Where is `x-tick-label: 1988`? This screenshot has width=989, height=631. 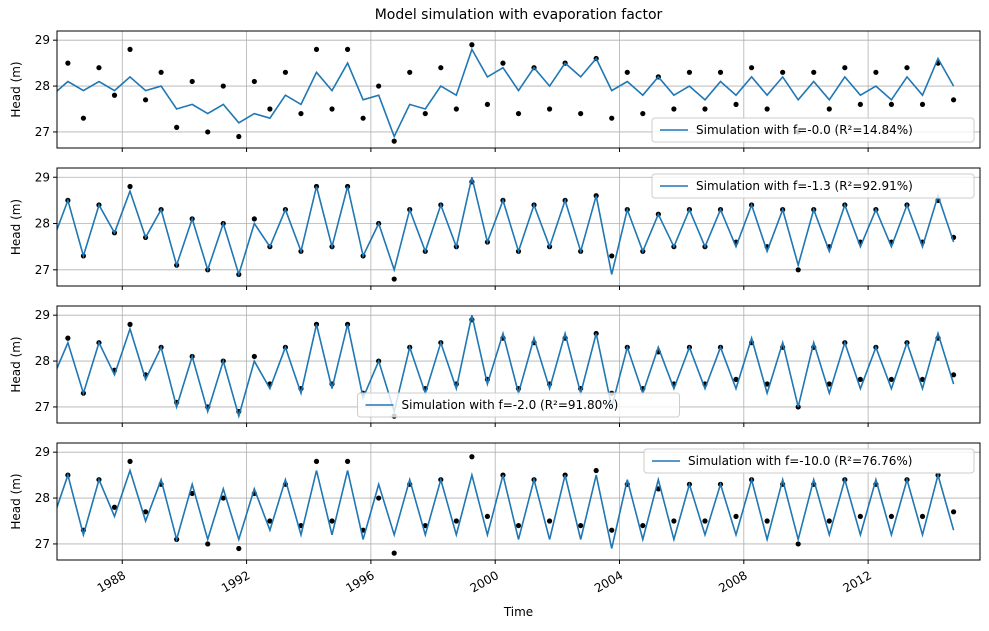
x-tick-label: 1988 is located at coordinates (111, 581).